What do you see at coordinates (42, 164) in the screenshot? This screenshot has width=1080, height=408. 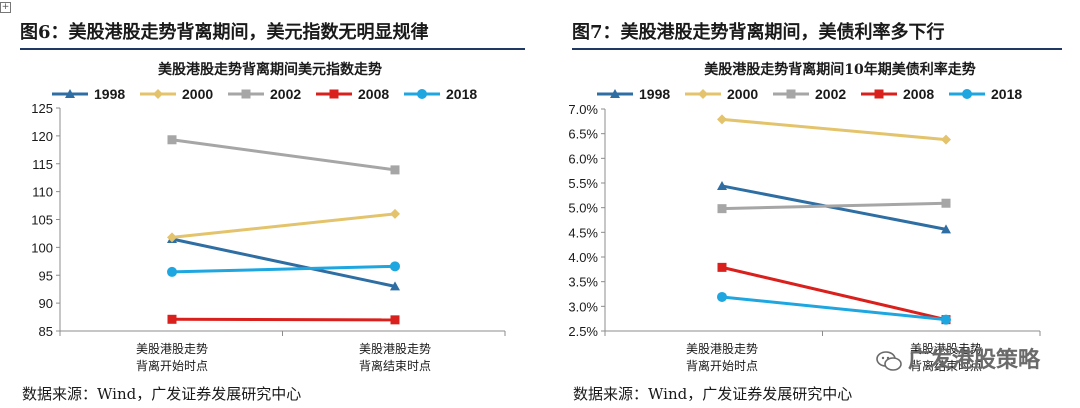 I see `y-tick-label: 115` at bounding box center [42, 164].